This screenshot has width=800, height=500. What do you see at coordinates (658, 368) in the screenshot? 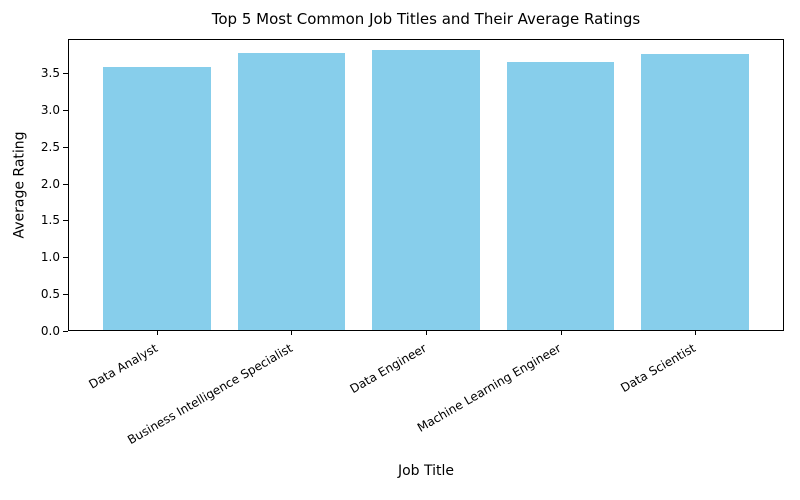
I see `x-tick-label: Data Scientist` at bounding box center [658, 368].